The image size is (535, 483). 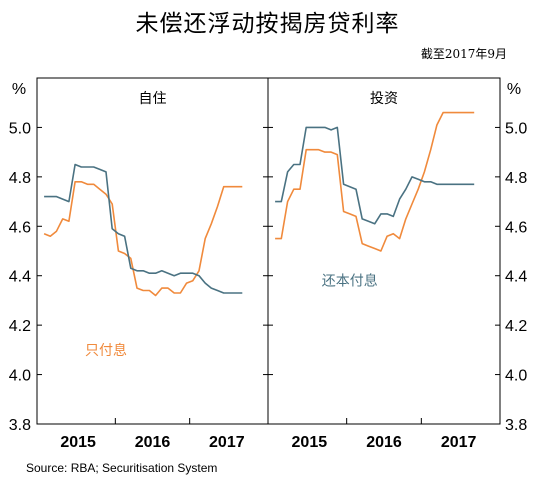 What do you see at coordinates (20, 227) in the screenshot?
I see `y-tick-label-left: 4.6` at bounding box center [20, 227].